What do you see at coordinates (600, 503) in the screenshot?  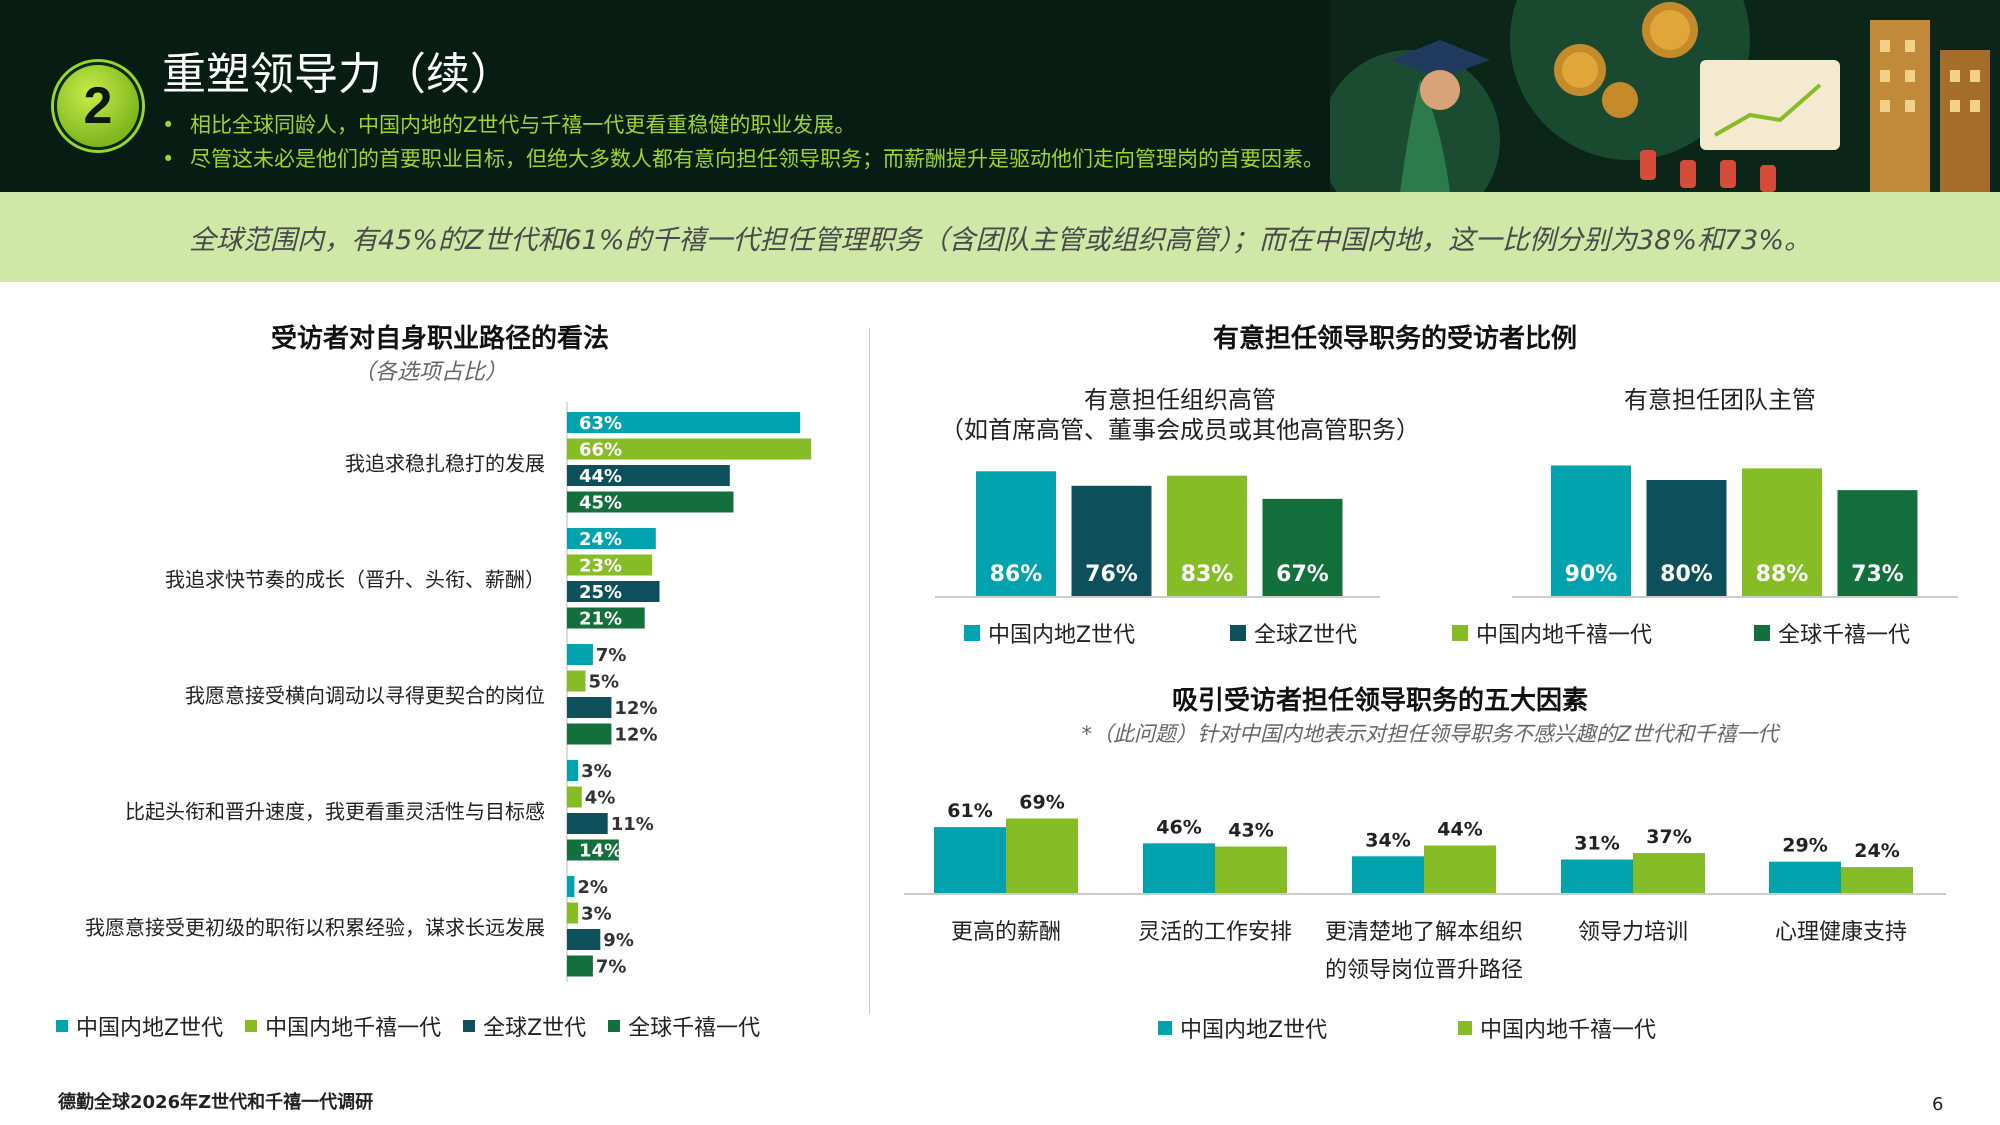 I see `bar-value-label: 45%` at bounding box center [600, 503].